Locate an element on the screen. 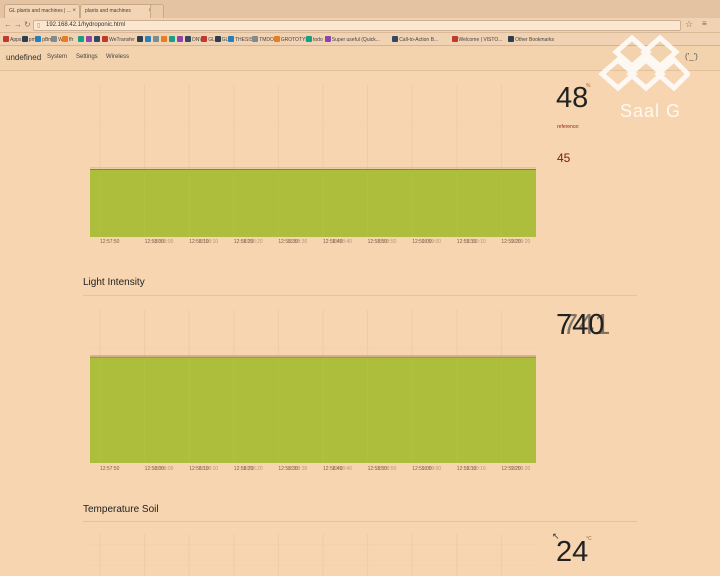  nav-settings: Settings is located at coordinates (87, 57).